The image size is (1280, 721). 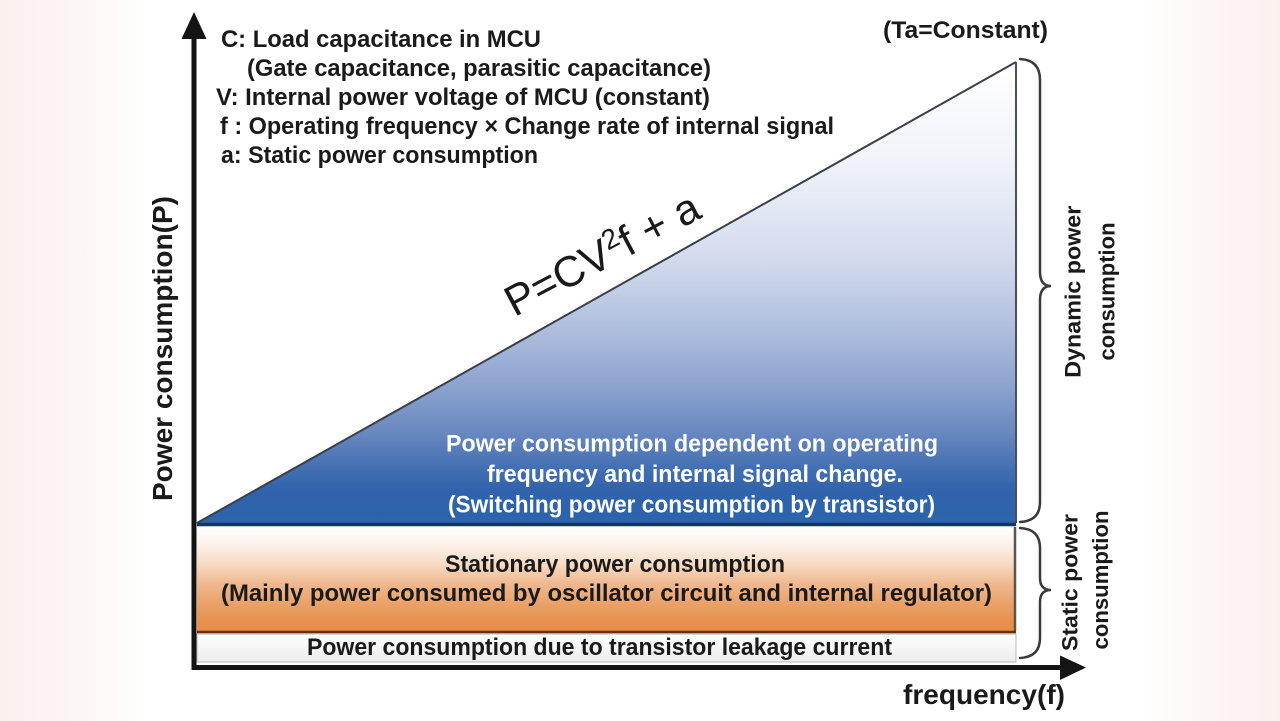 I want to click on svg-text: Power consumption(P), so click(x=162, y=348).